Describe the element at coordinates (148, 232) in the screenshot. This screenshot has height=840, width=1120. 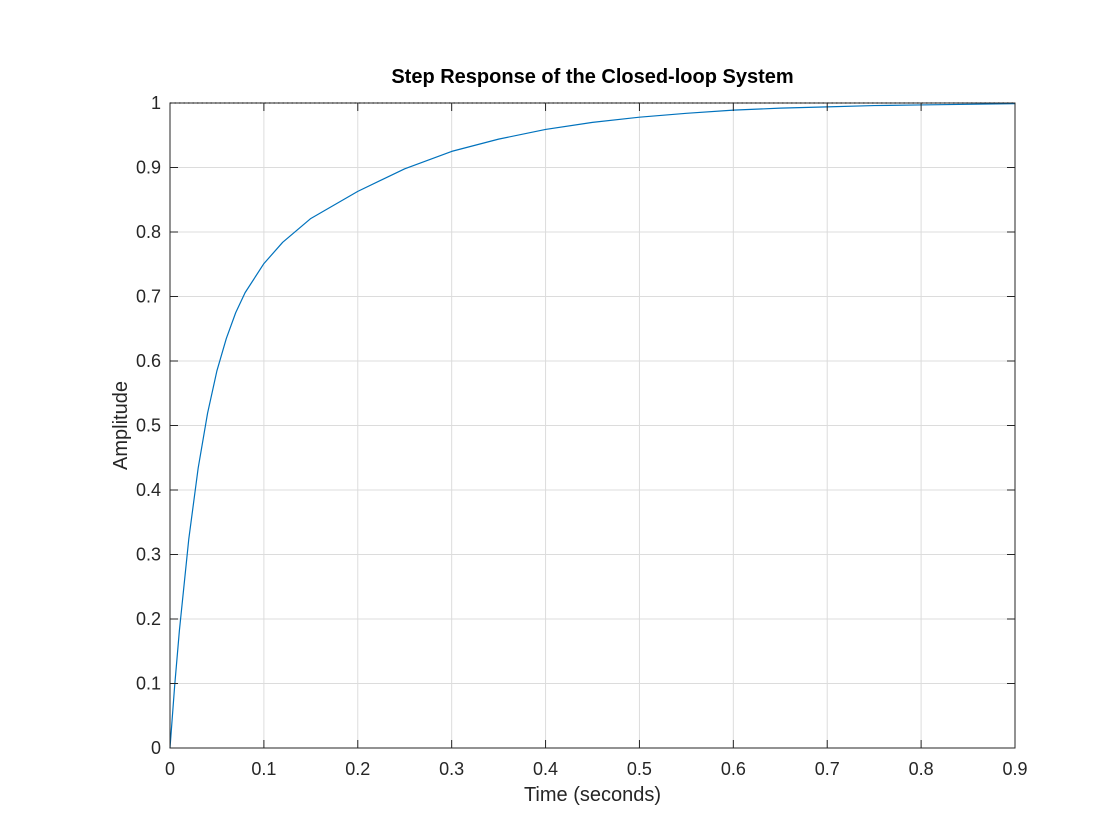
I see `y-tick-label: 0.8` at that location.